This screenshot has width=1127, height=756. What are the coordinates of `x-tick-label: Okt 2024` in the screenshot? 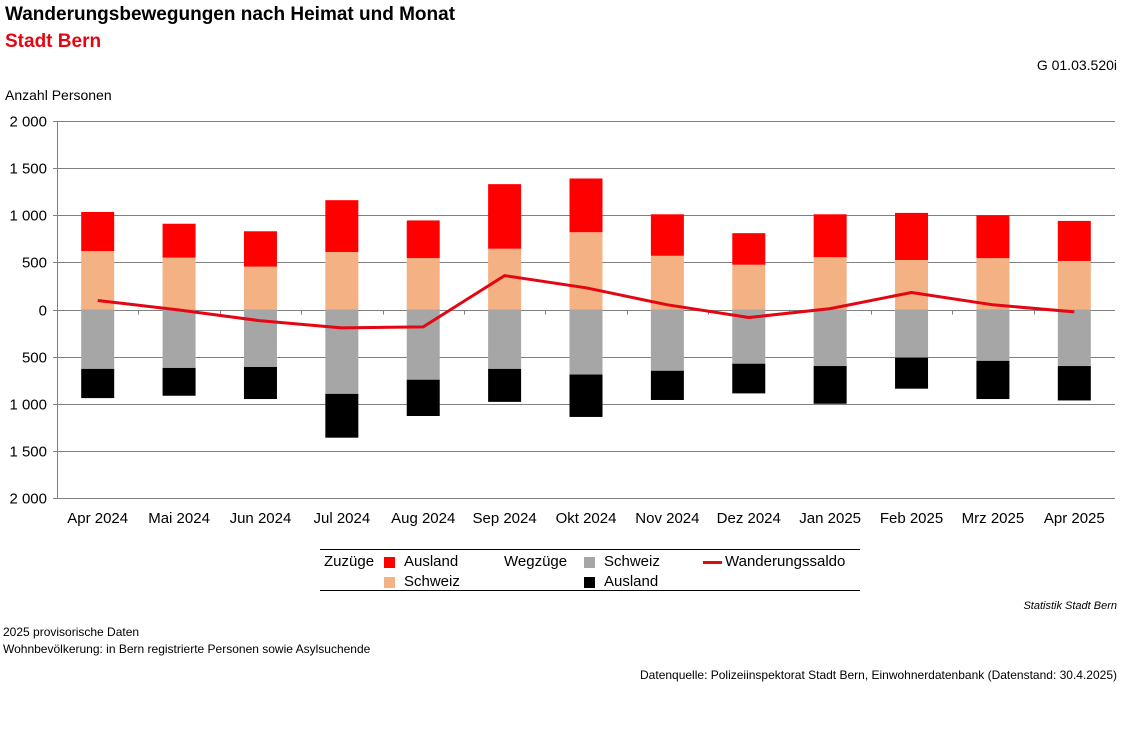 It's located at (586, 518).